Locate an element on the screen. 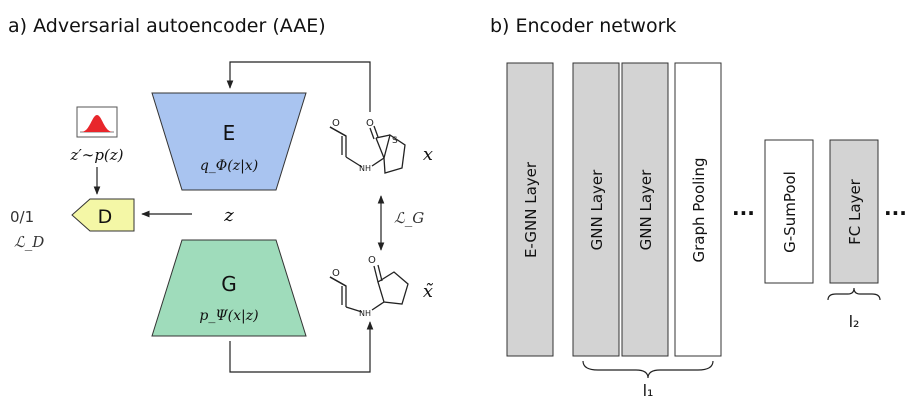 The image size is (908, 398). input-molecule-detail is located at coordinates (380, 132).